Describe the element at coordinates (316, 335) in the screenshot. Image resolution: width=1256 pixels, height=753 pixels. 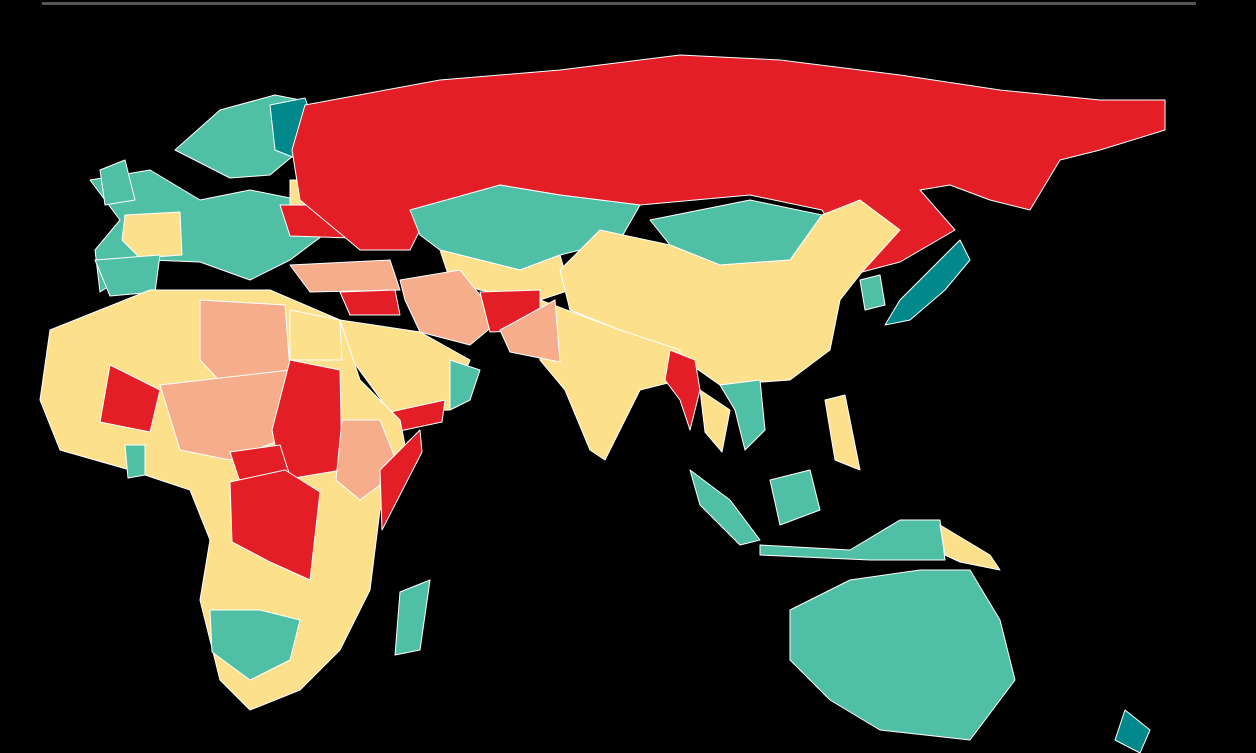
I see `country-egypt` at that location.